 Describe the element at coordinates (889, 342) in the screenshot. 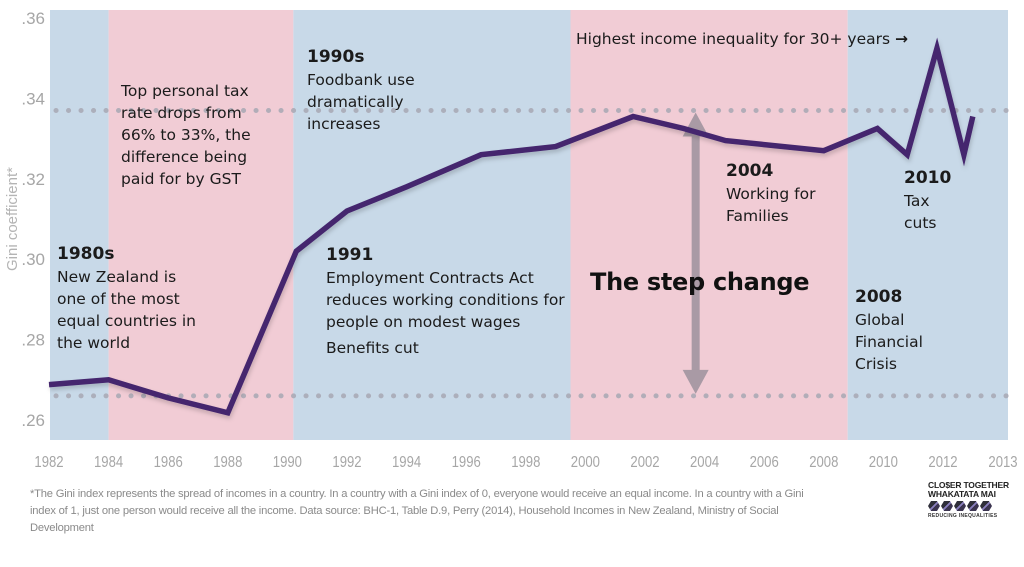

I see `annotation-text: Global Financial Crisis` at that location.